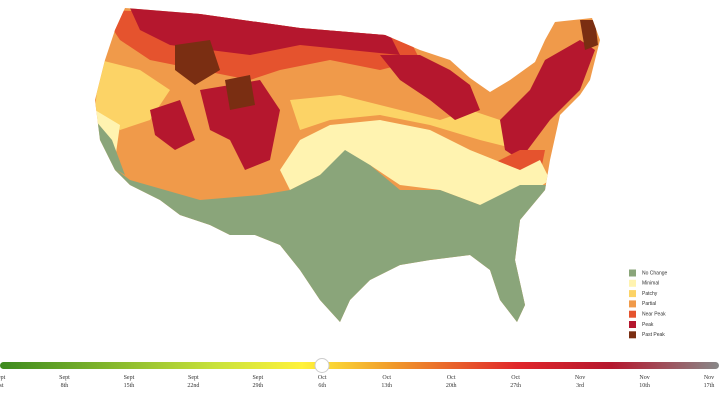 This screenshot has height=404, width=719. Describe the element at coordinates (648, 325) in the screenshot. I see `legend-label: Peak` at that location.